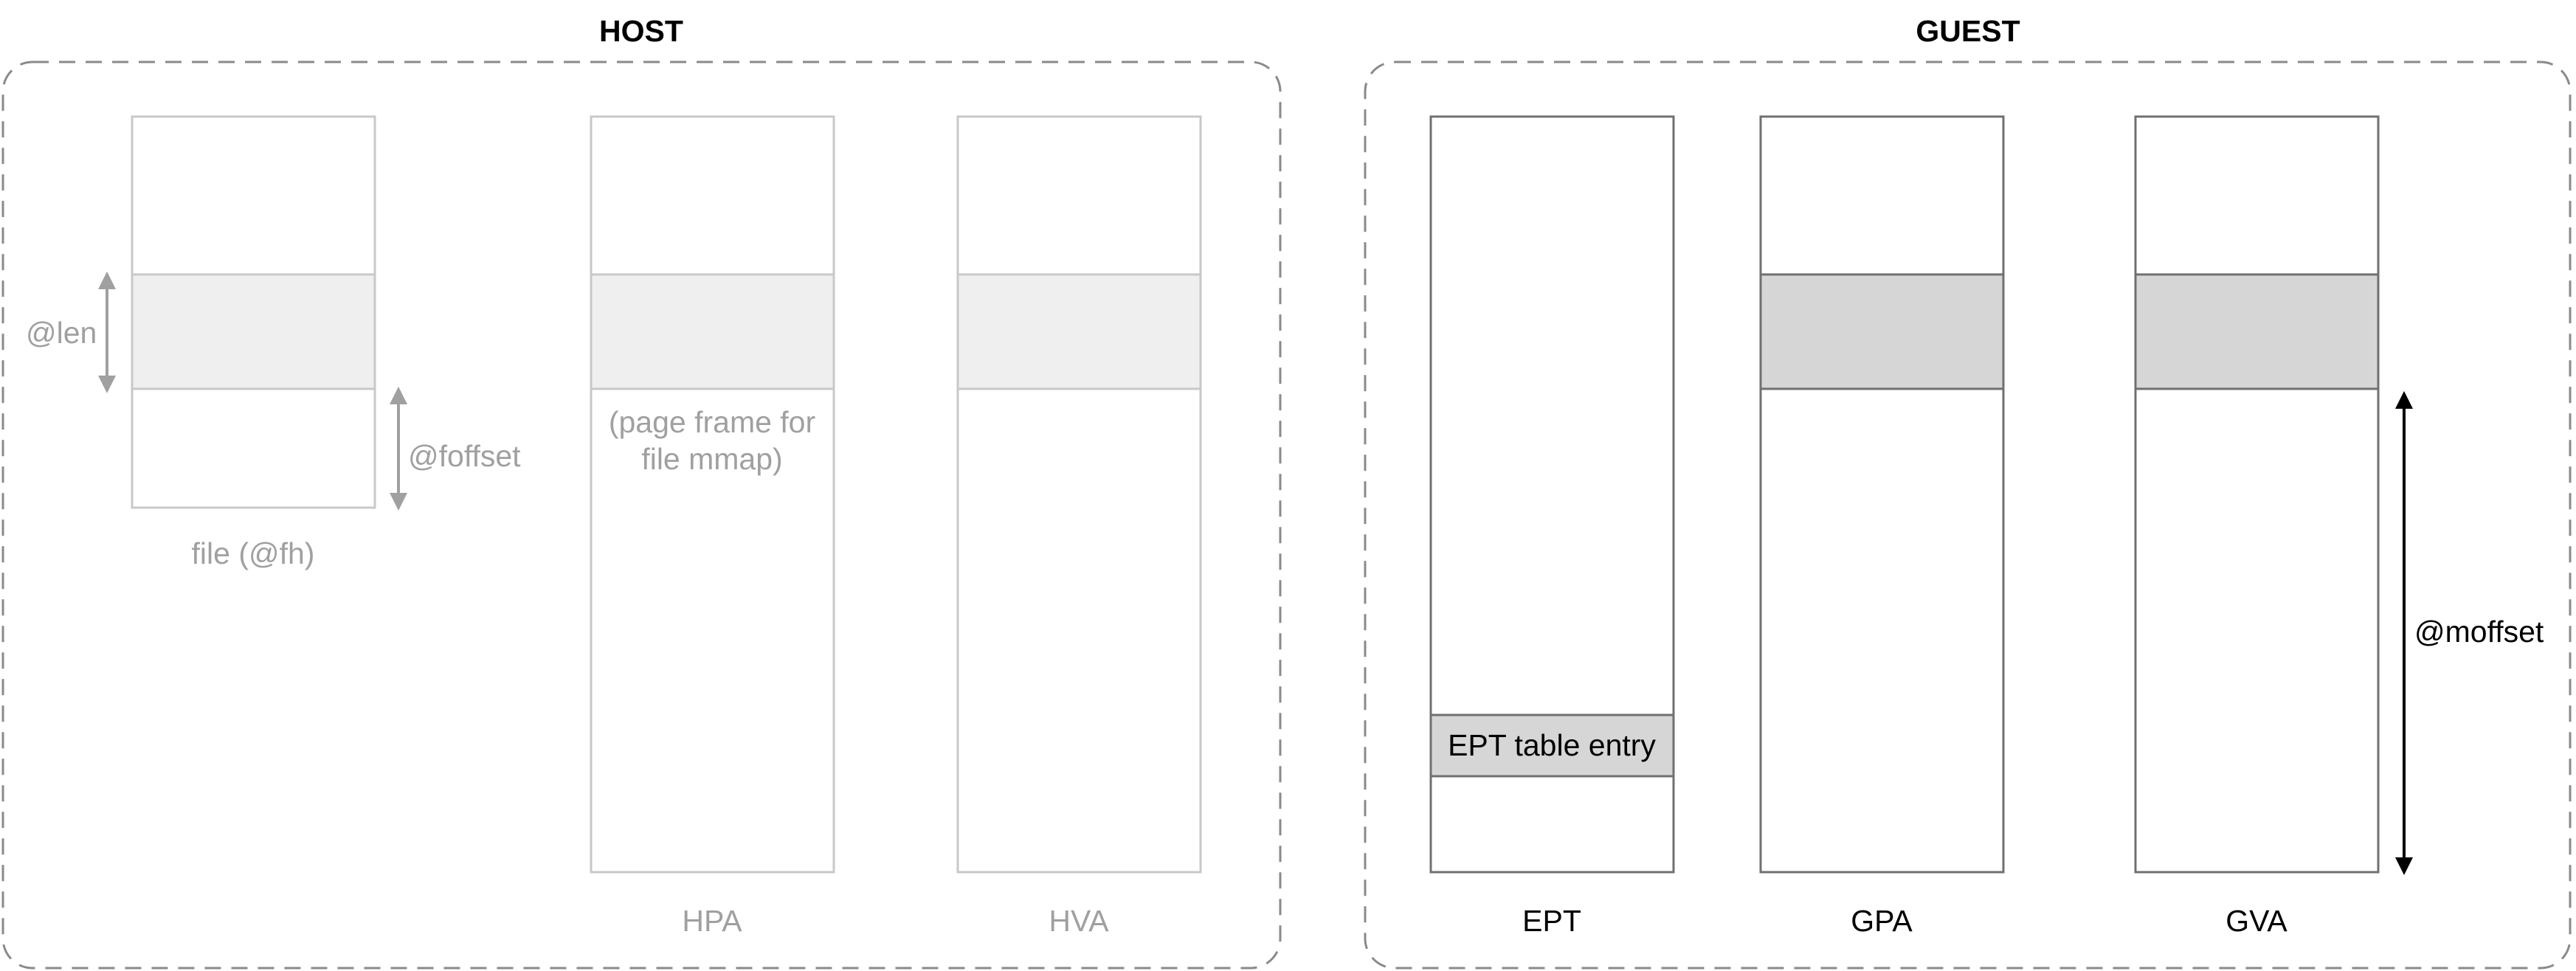 The image size is (2576, 971). What do you see at coordinates (712, 422) in the screenshot?
I see `page-frame-note-line1: (page frame for` at bounding box center [712, 422].